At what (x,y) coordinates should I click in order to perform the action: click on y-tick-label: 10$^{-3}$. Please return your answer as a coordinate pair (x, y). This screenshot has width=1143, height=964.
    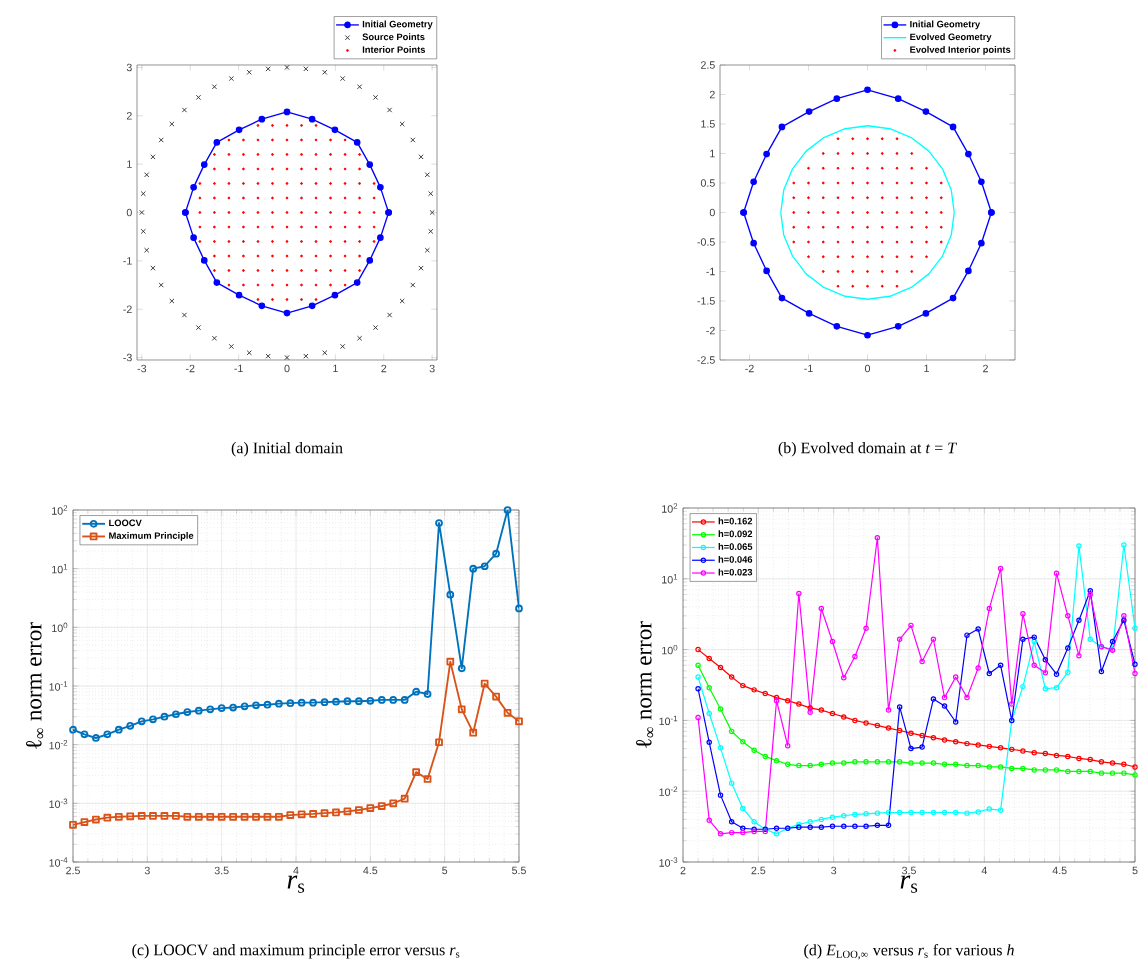
    Looking at the image, I should click on (58, 803).